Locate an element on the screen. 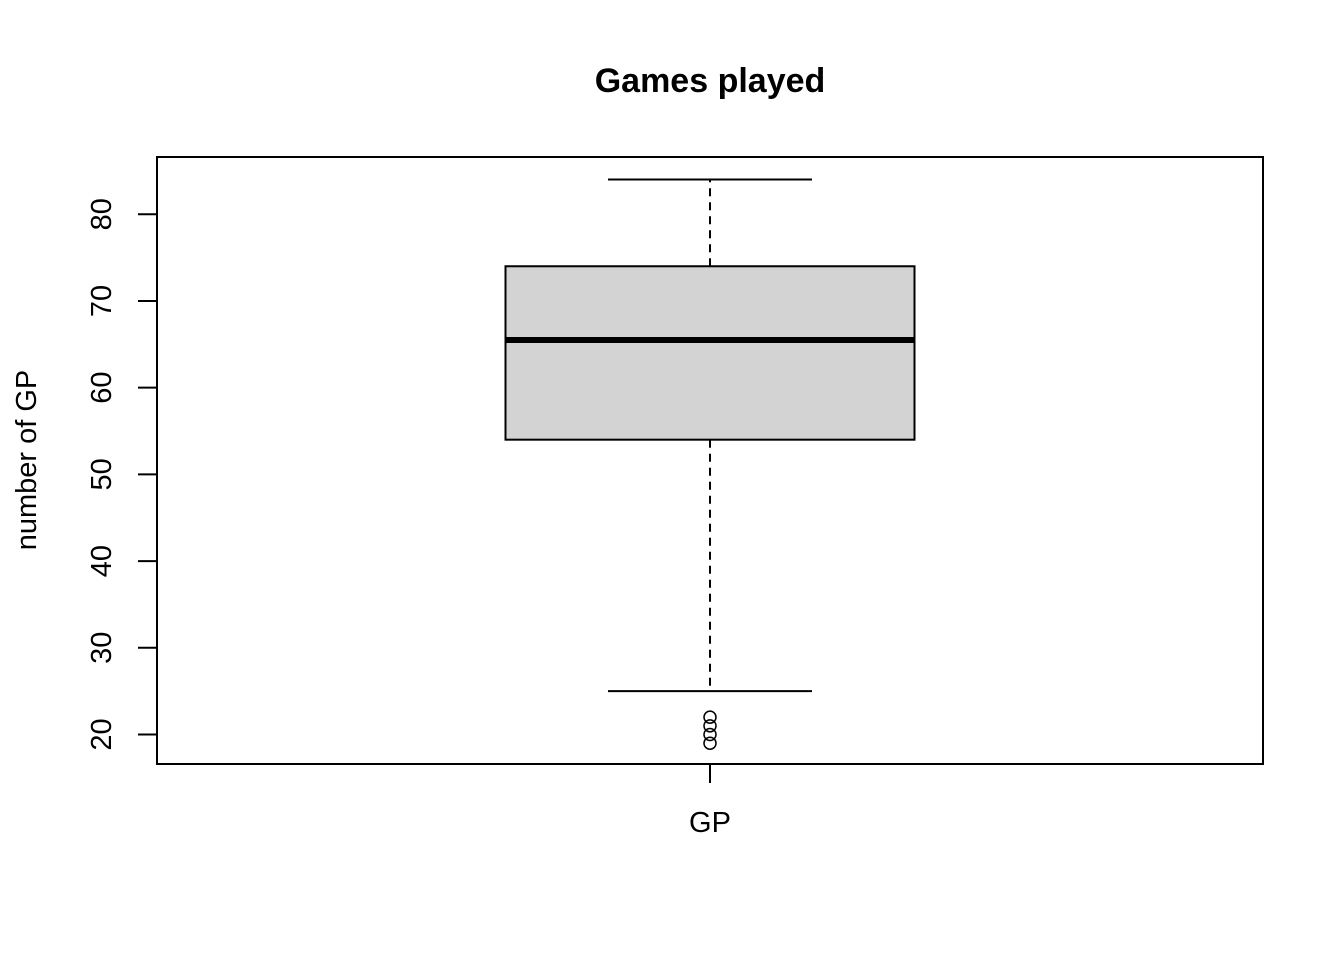 The width and height of the screenshot is (1344, 960). y-tick-label: 70 is located at coordinates (102, 301).